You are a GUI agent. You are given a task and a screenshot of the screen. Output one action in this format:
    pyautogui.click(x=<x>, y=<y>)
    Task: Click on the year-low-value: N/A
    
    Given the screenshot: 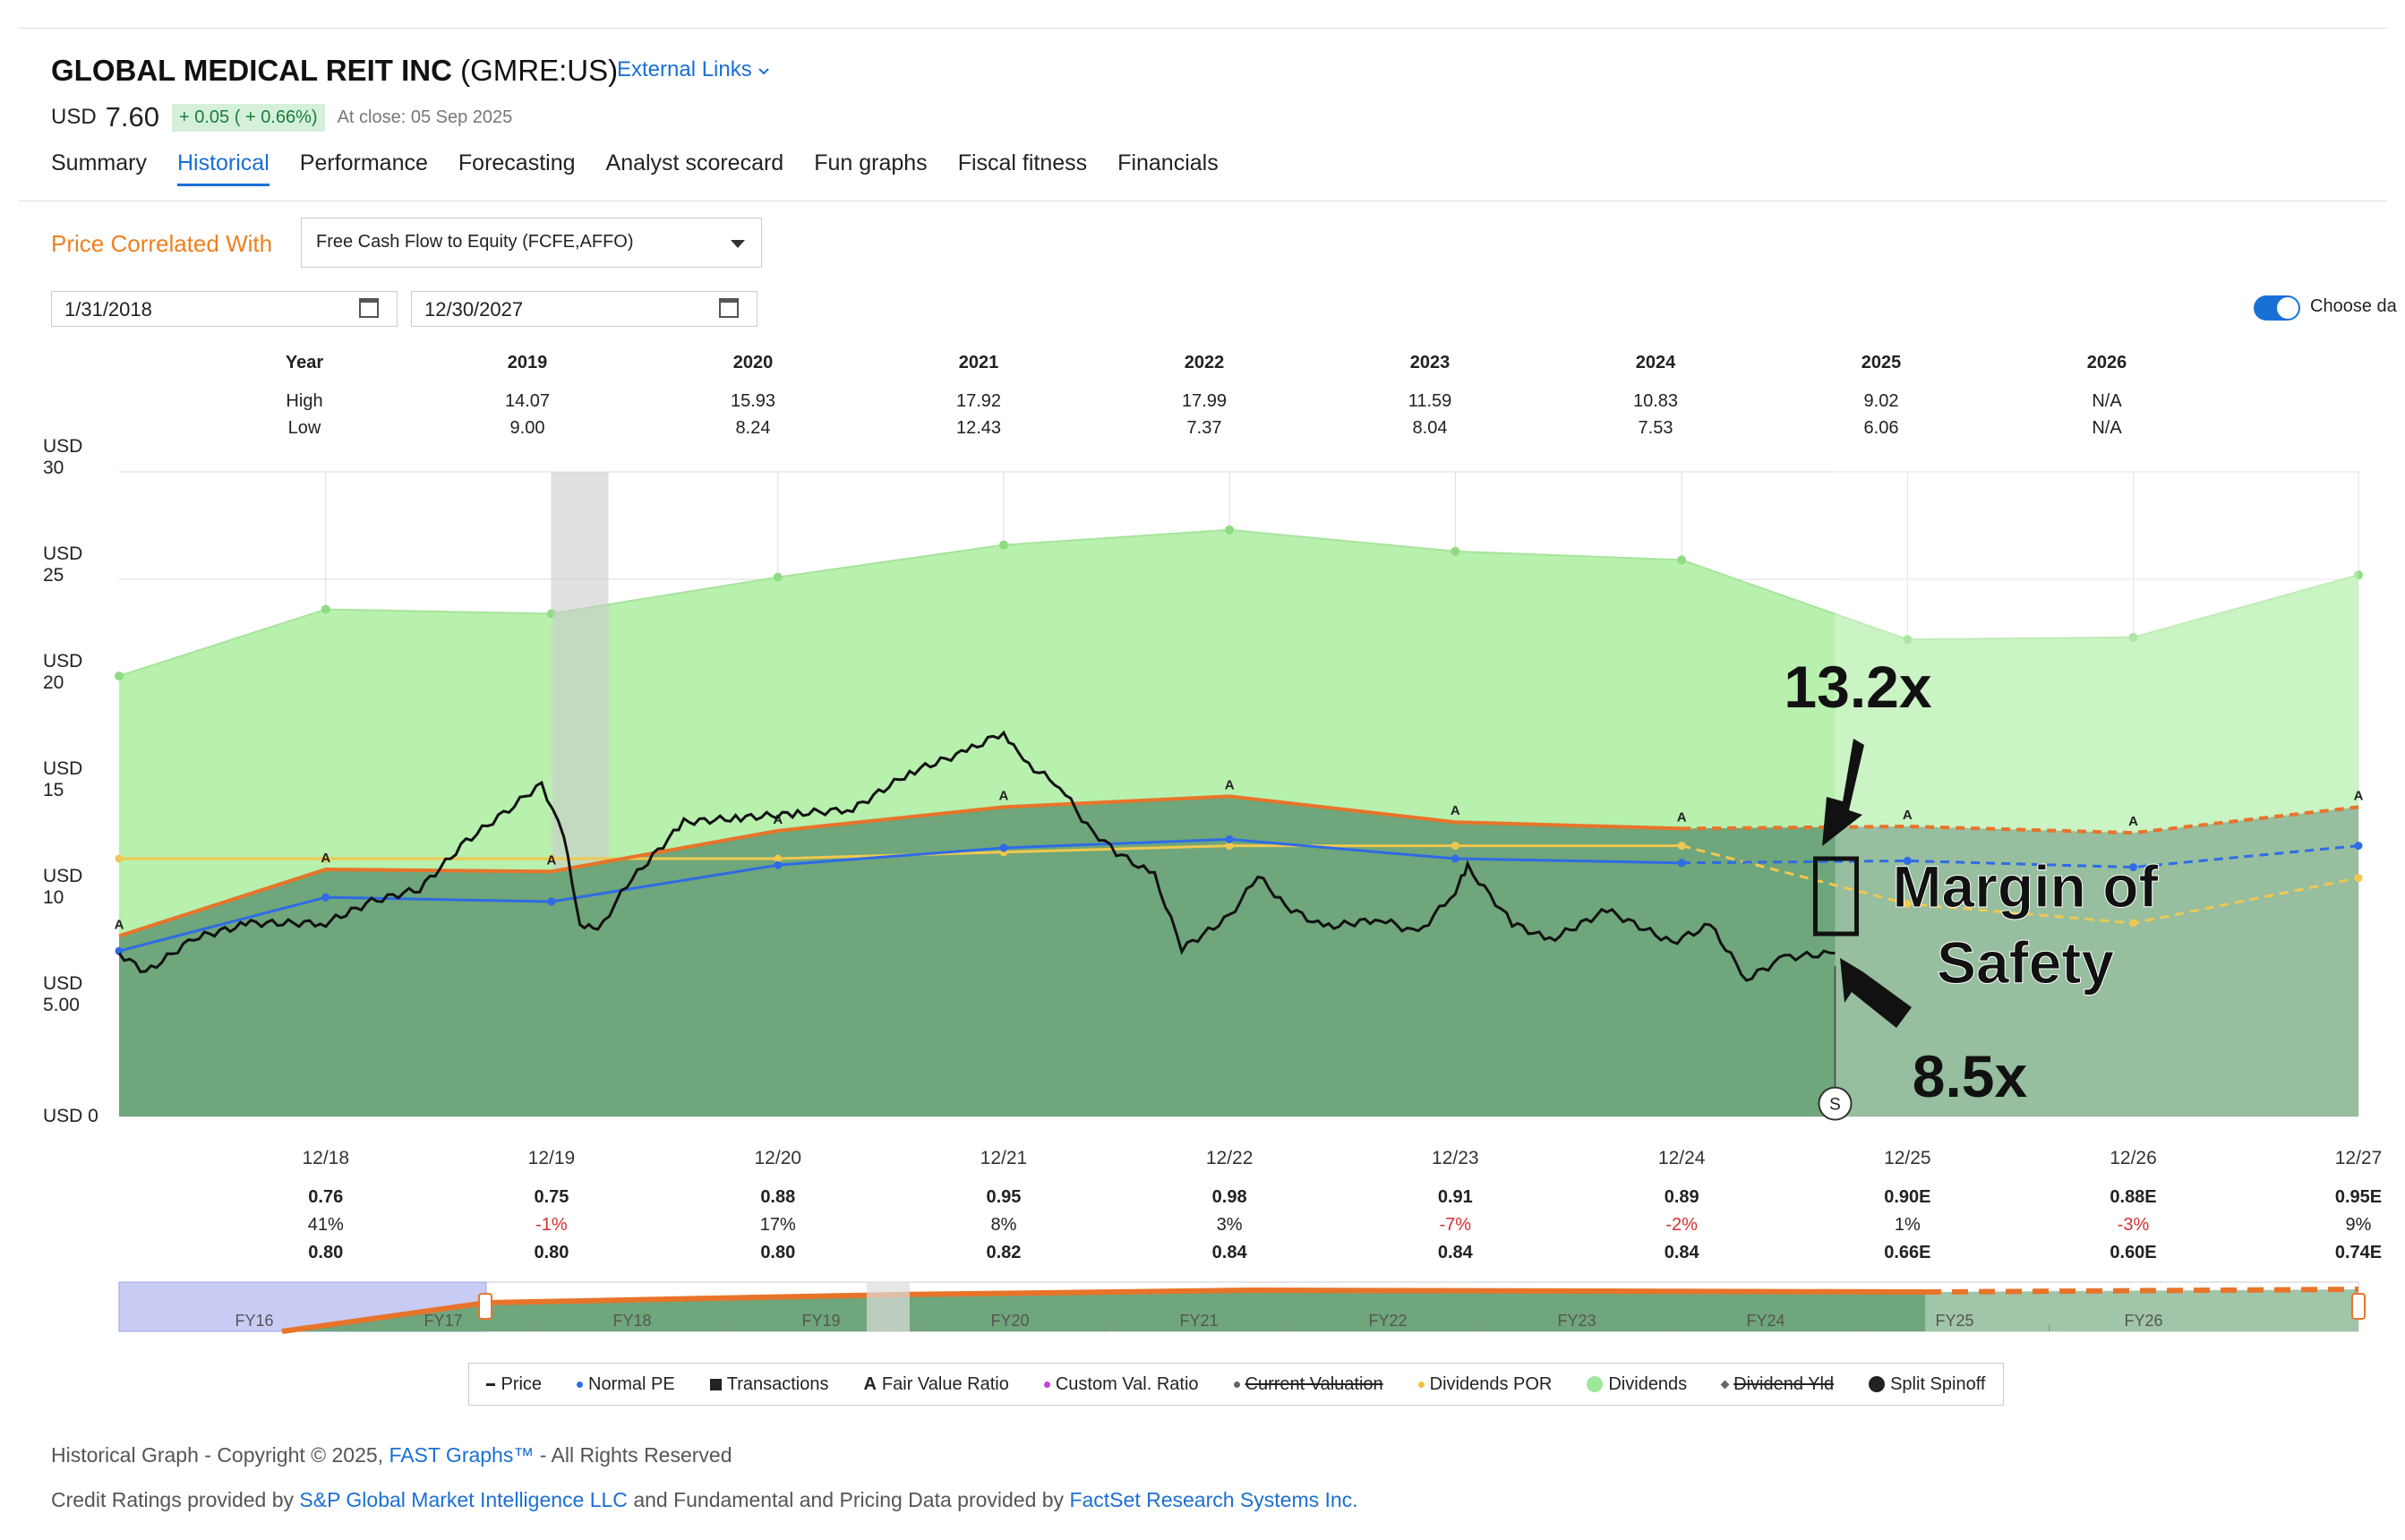 What is the action you would take?
    pyautogui.click(x=2107, y=428)
    